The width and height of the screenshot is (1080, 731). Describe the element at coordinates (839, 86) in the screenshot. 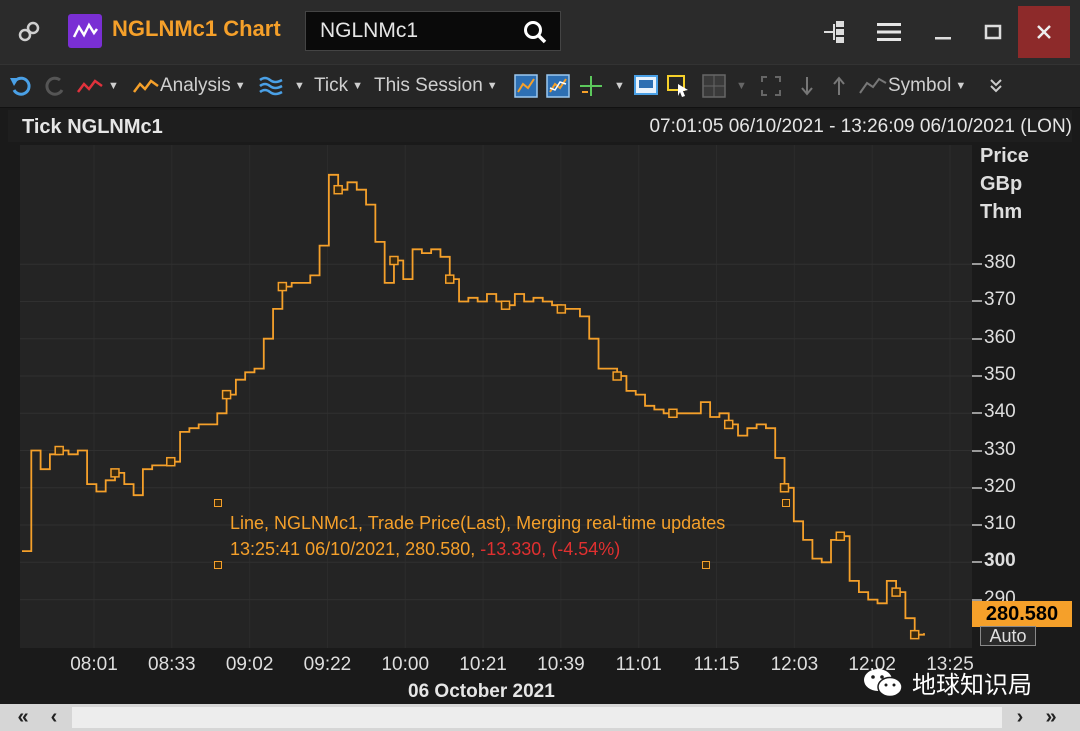

I see `scroll-up-icon` at that location.